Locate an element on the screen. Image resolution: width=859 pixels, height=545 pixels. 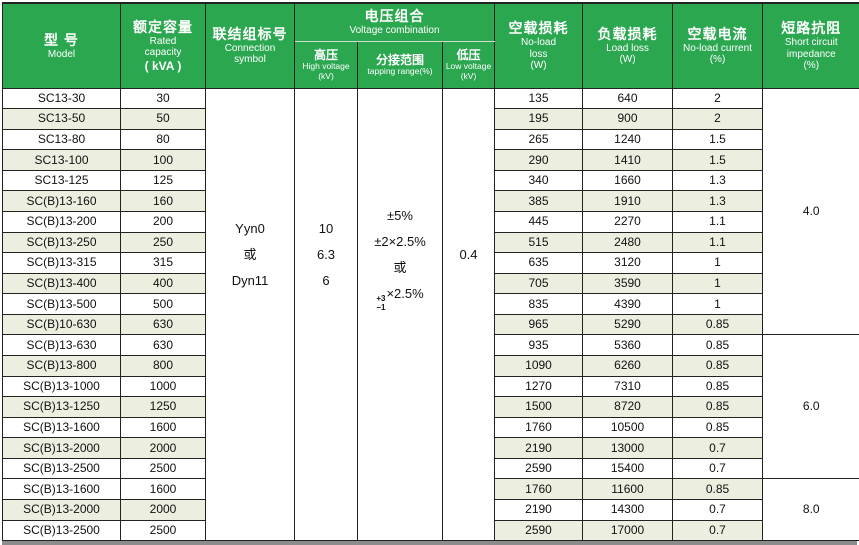
connection-line: Yyn0 is located at coordinates (250, 229).